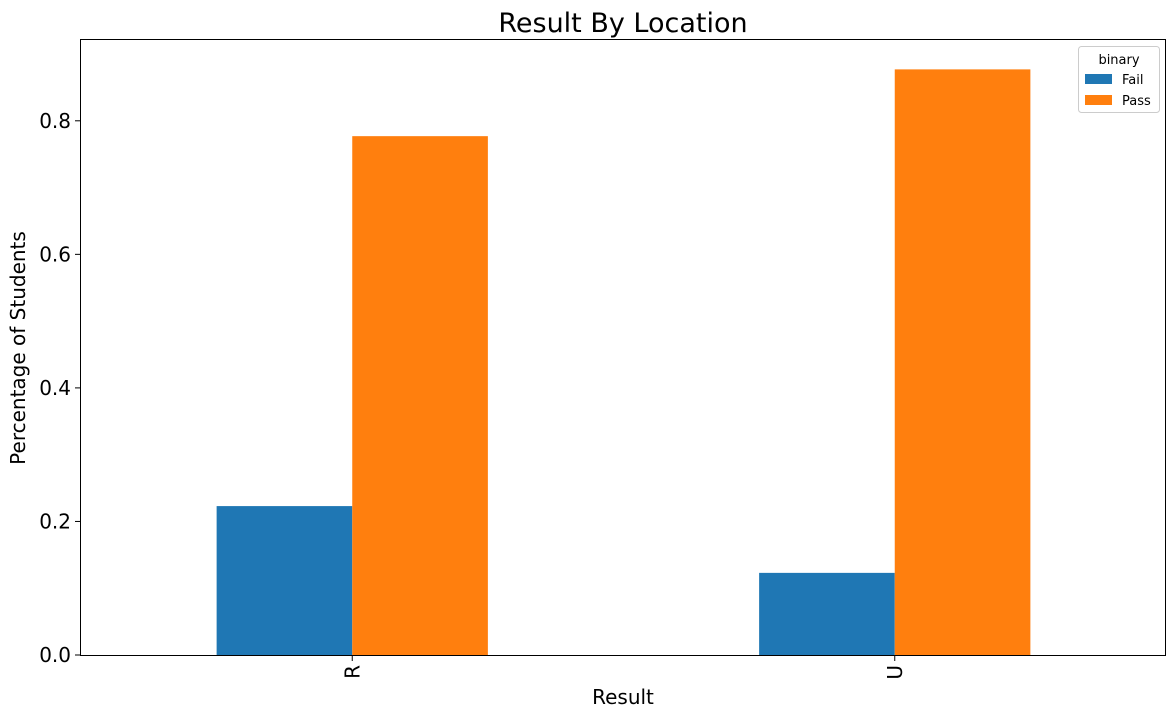  What do you see at coordinates (1098, 79) in the screenshot?
I see `legend-swatch-fail` at bounding box center [1098, 79].